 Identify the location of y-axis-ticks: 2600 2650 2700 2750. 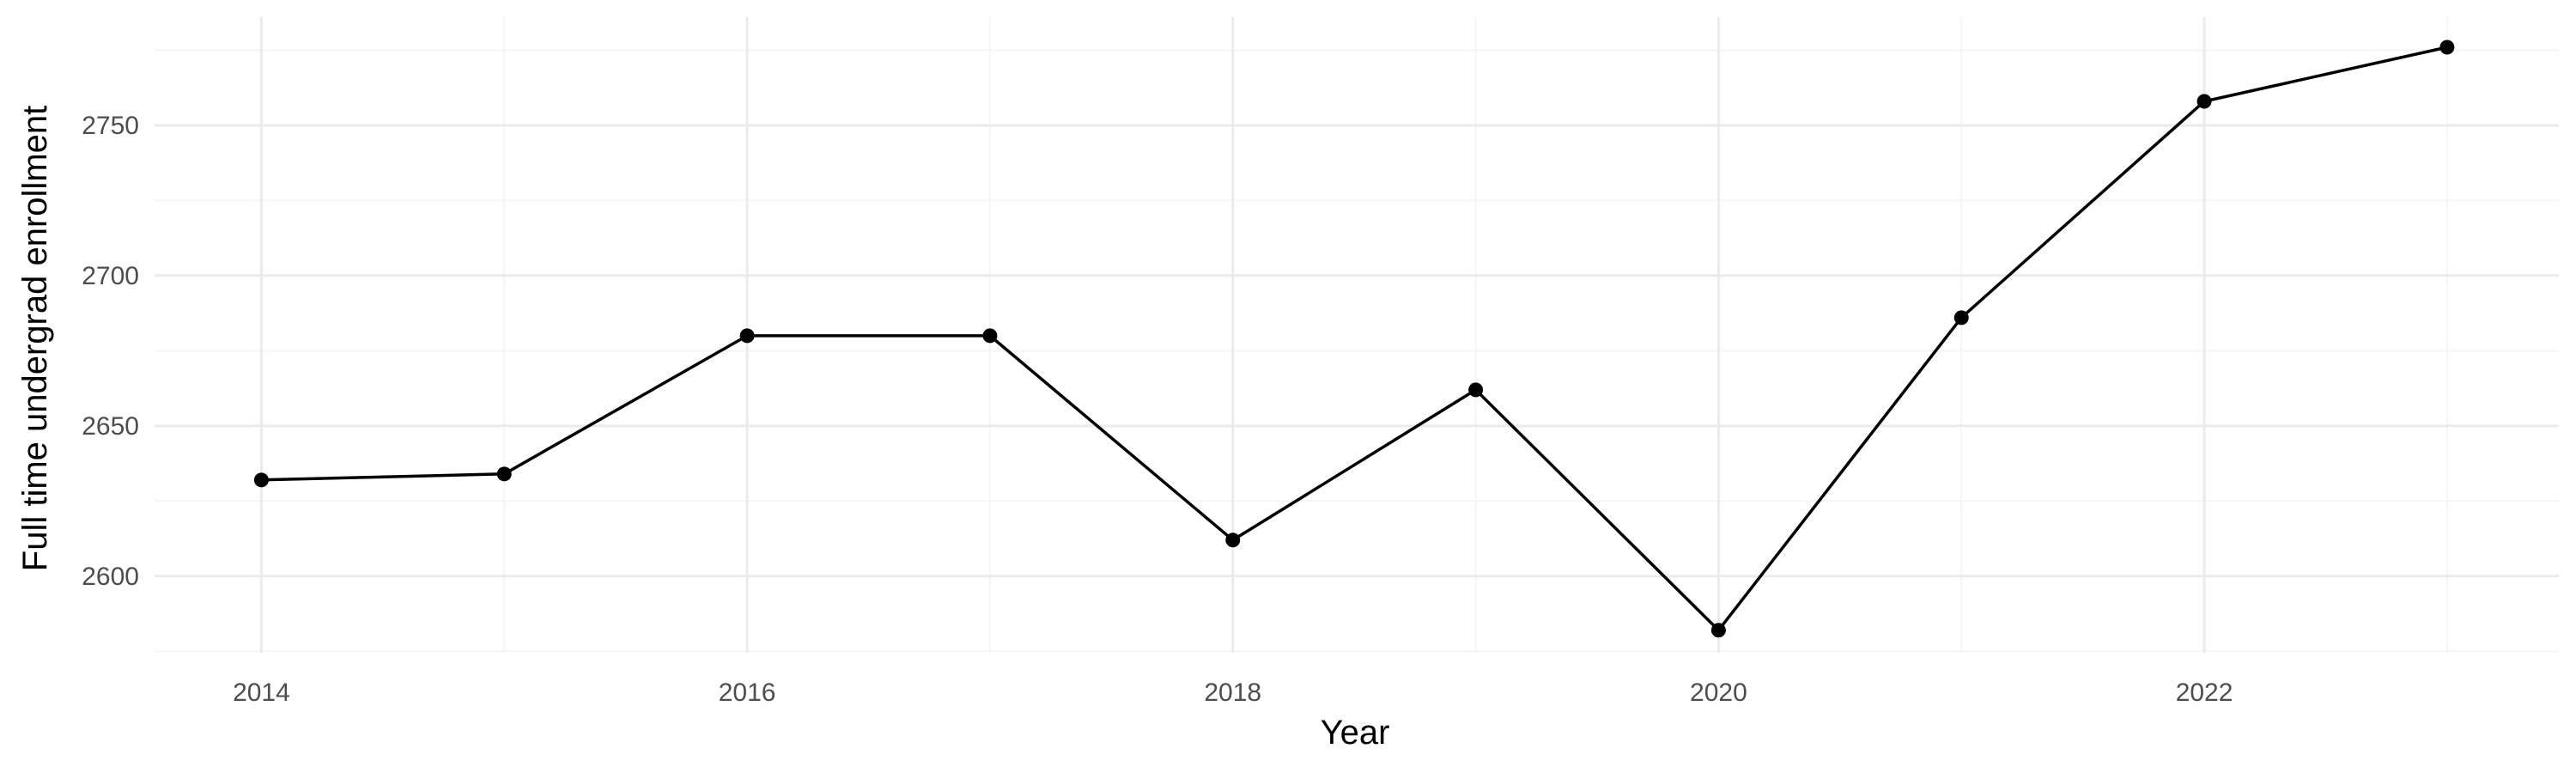
(111, 351).